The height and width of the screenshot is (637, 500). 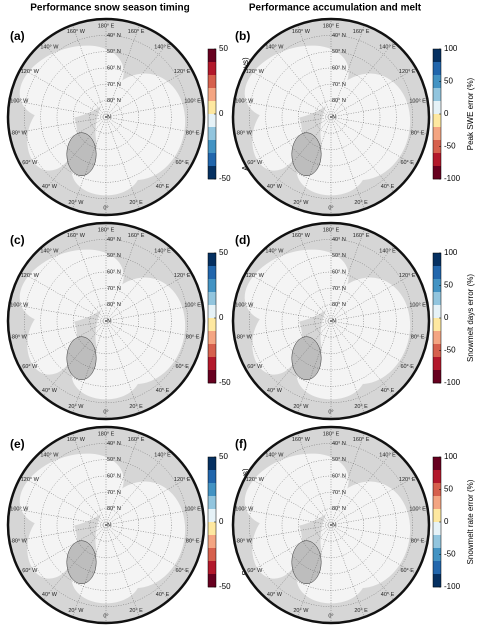 I want to click on colorbar-tick-label: -100, so click(x=452, y=178).